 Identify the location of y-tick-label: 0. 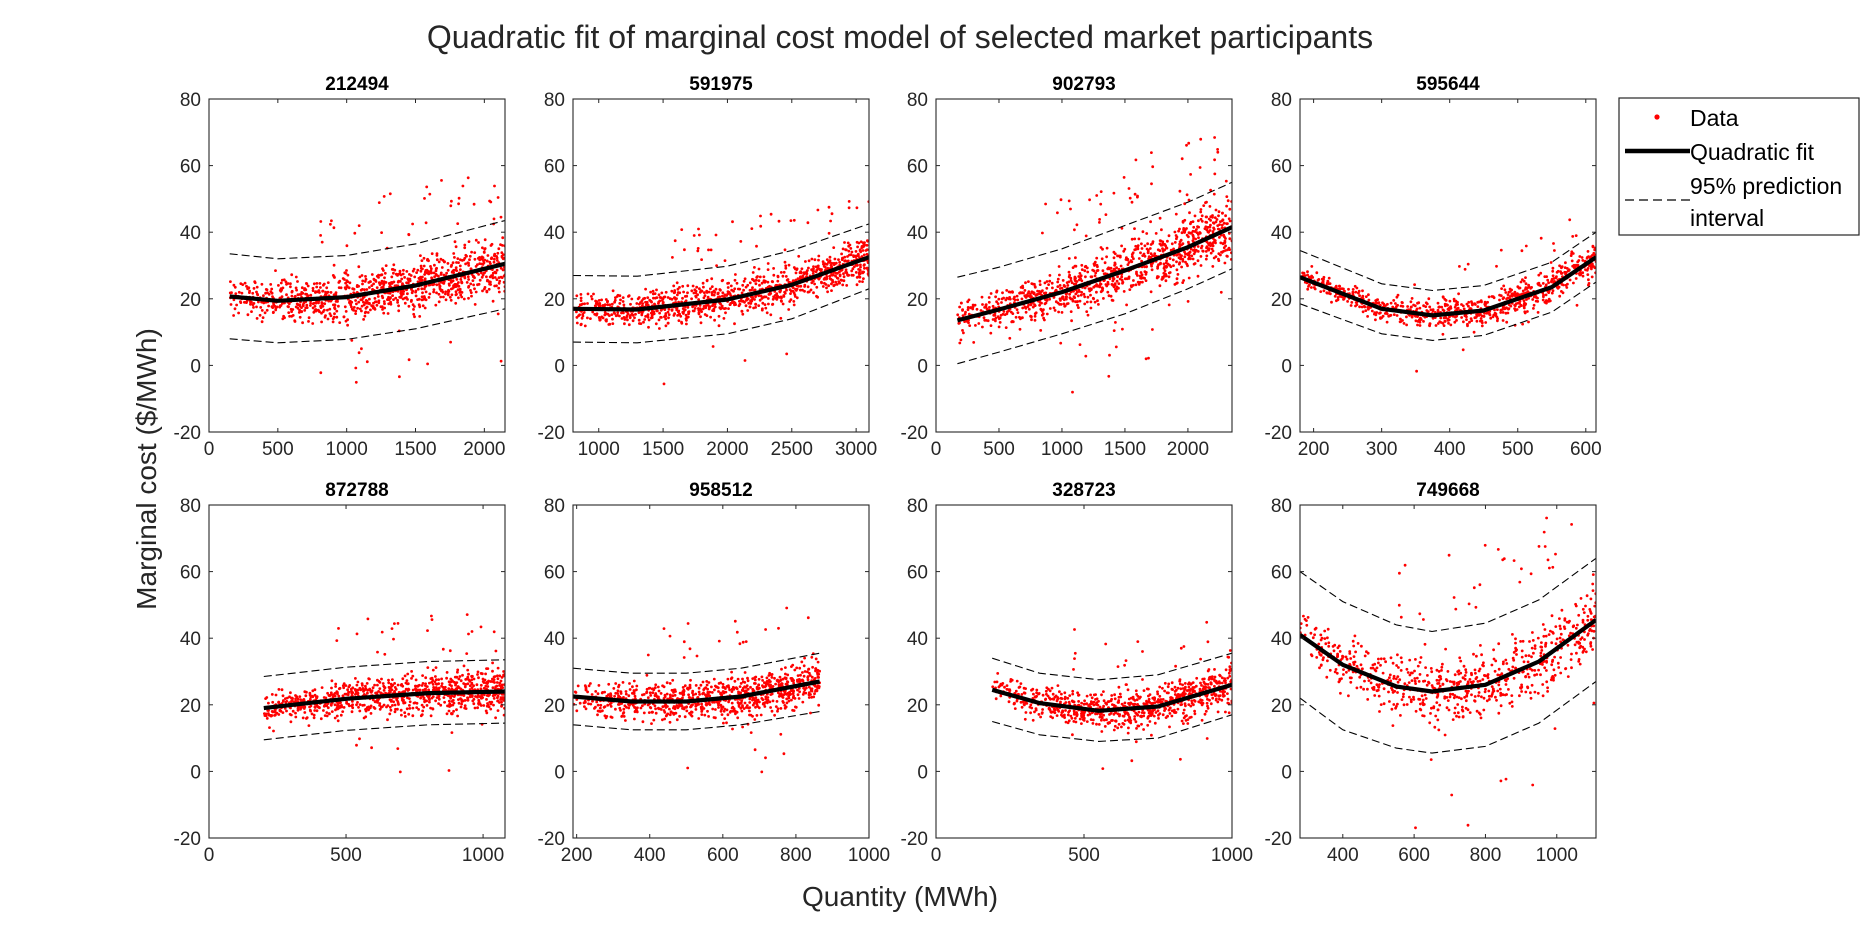
(922, 366).